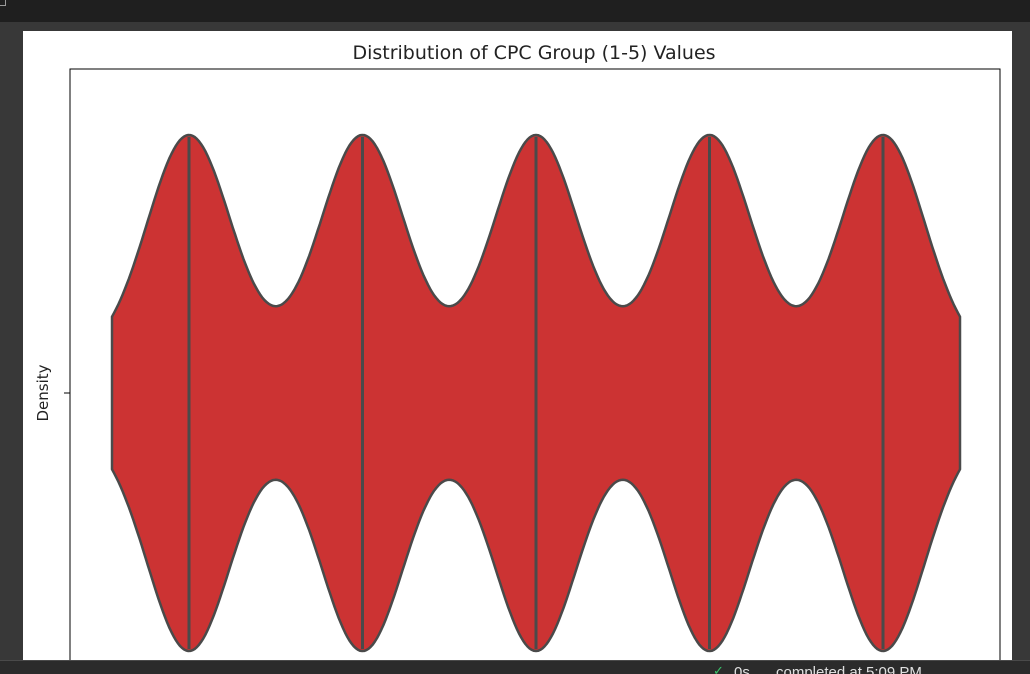  I want to click on chart-title: Distribution of CPC Group (1-5) Values, so click(533, 53).